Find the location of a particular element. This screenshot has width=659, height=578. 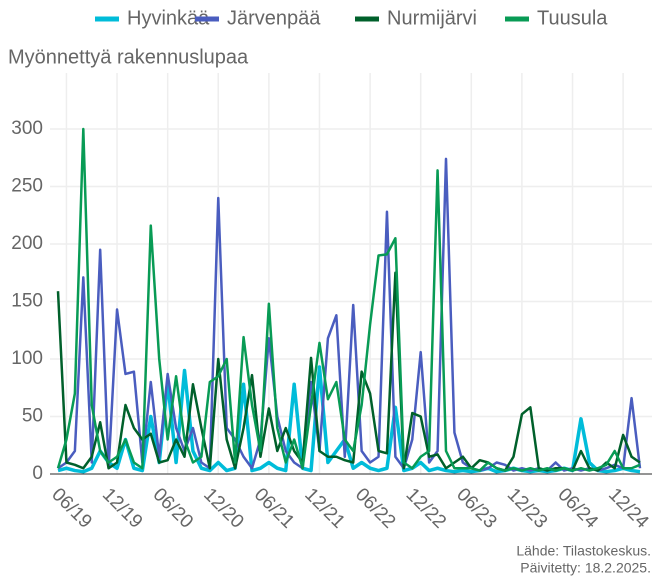

y-tick-label: 200 is located at coordinates (27, 243).